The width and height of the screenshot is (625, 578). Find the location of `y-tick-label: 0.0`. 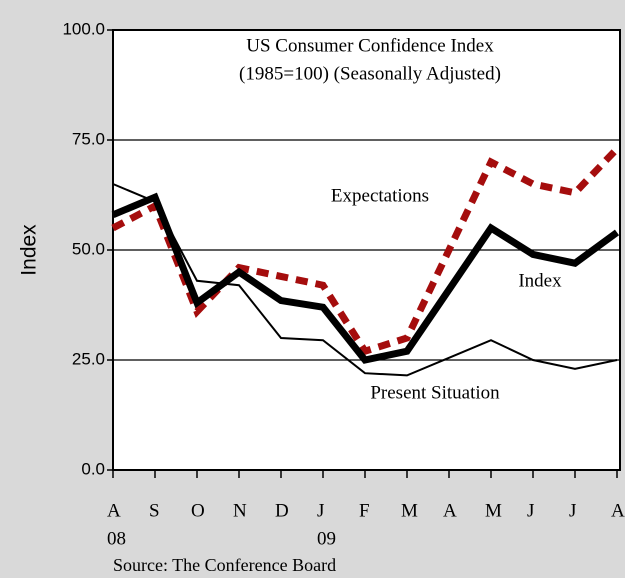

y-tick-label: 0.0 is located at coordinates (93, 468).